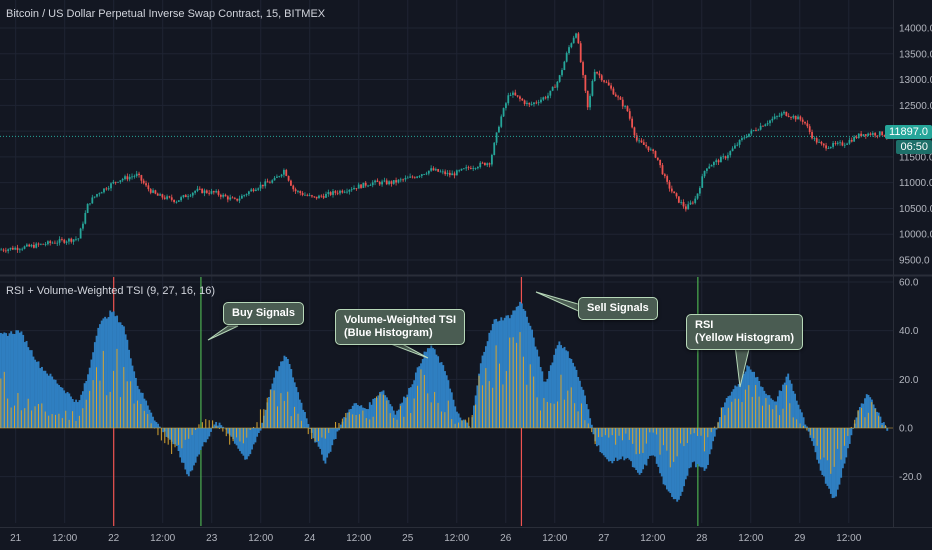 This screenshot has width=932, height=550. I want to click on last-price-badge: 11897.0, so click(908, 132).